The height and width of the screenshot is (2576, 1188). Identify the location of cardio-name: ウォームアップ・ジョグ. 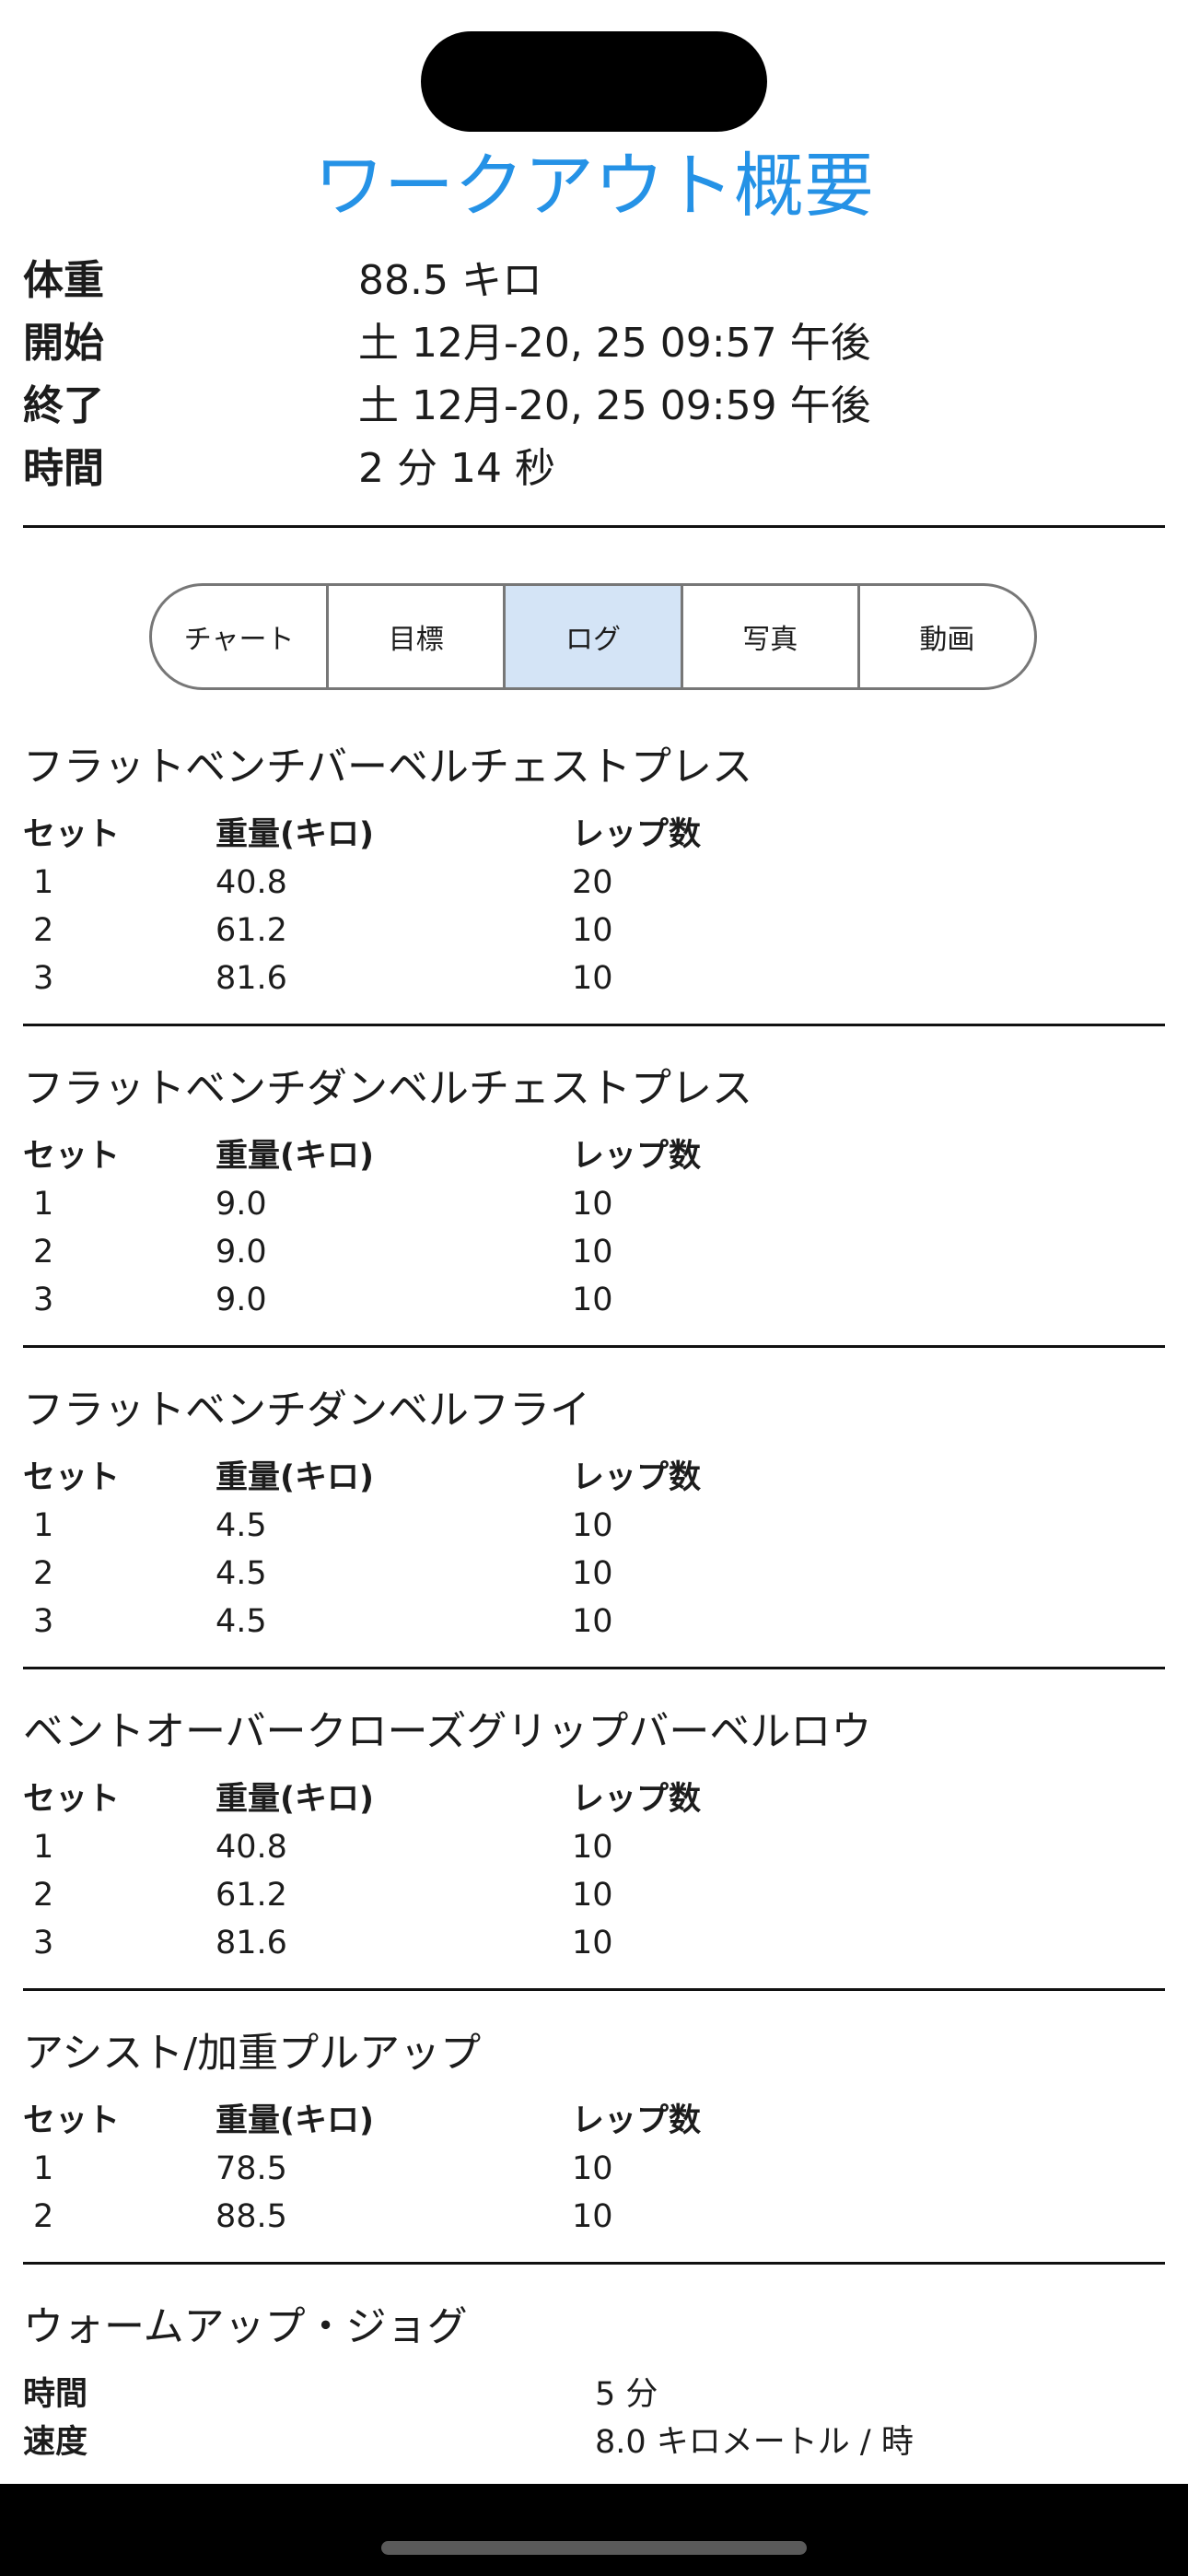
(246, 2326).